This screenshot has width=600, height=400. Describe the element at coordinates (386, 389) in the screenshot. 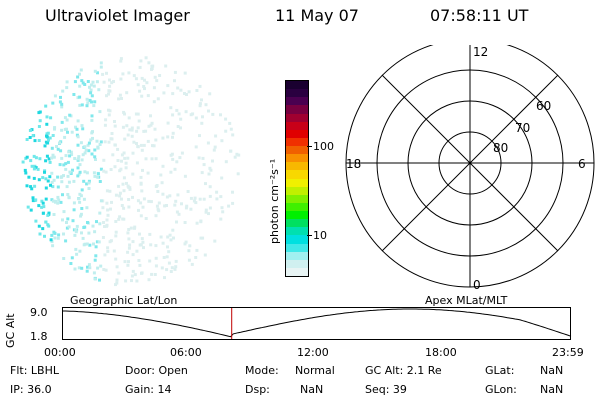

I see `seq-info: Seq: 39` at that location.